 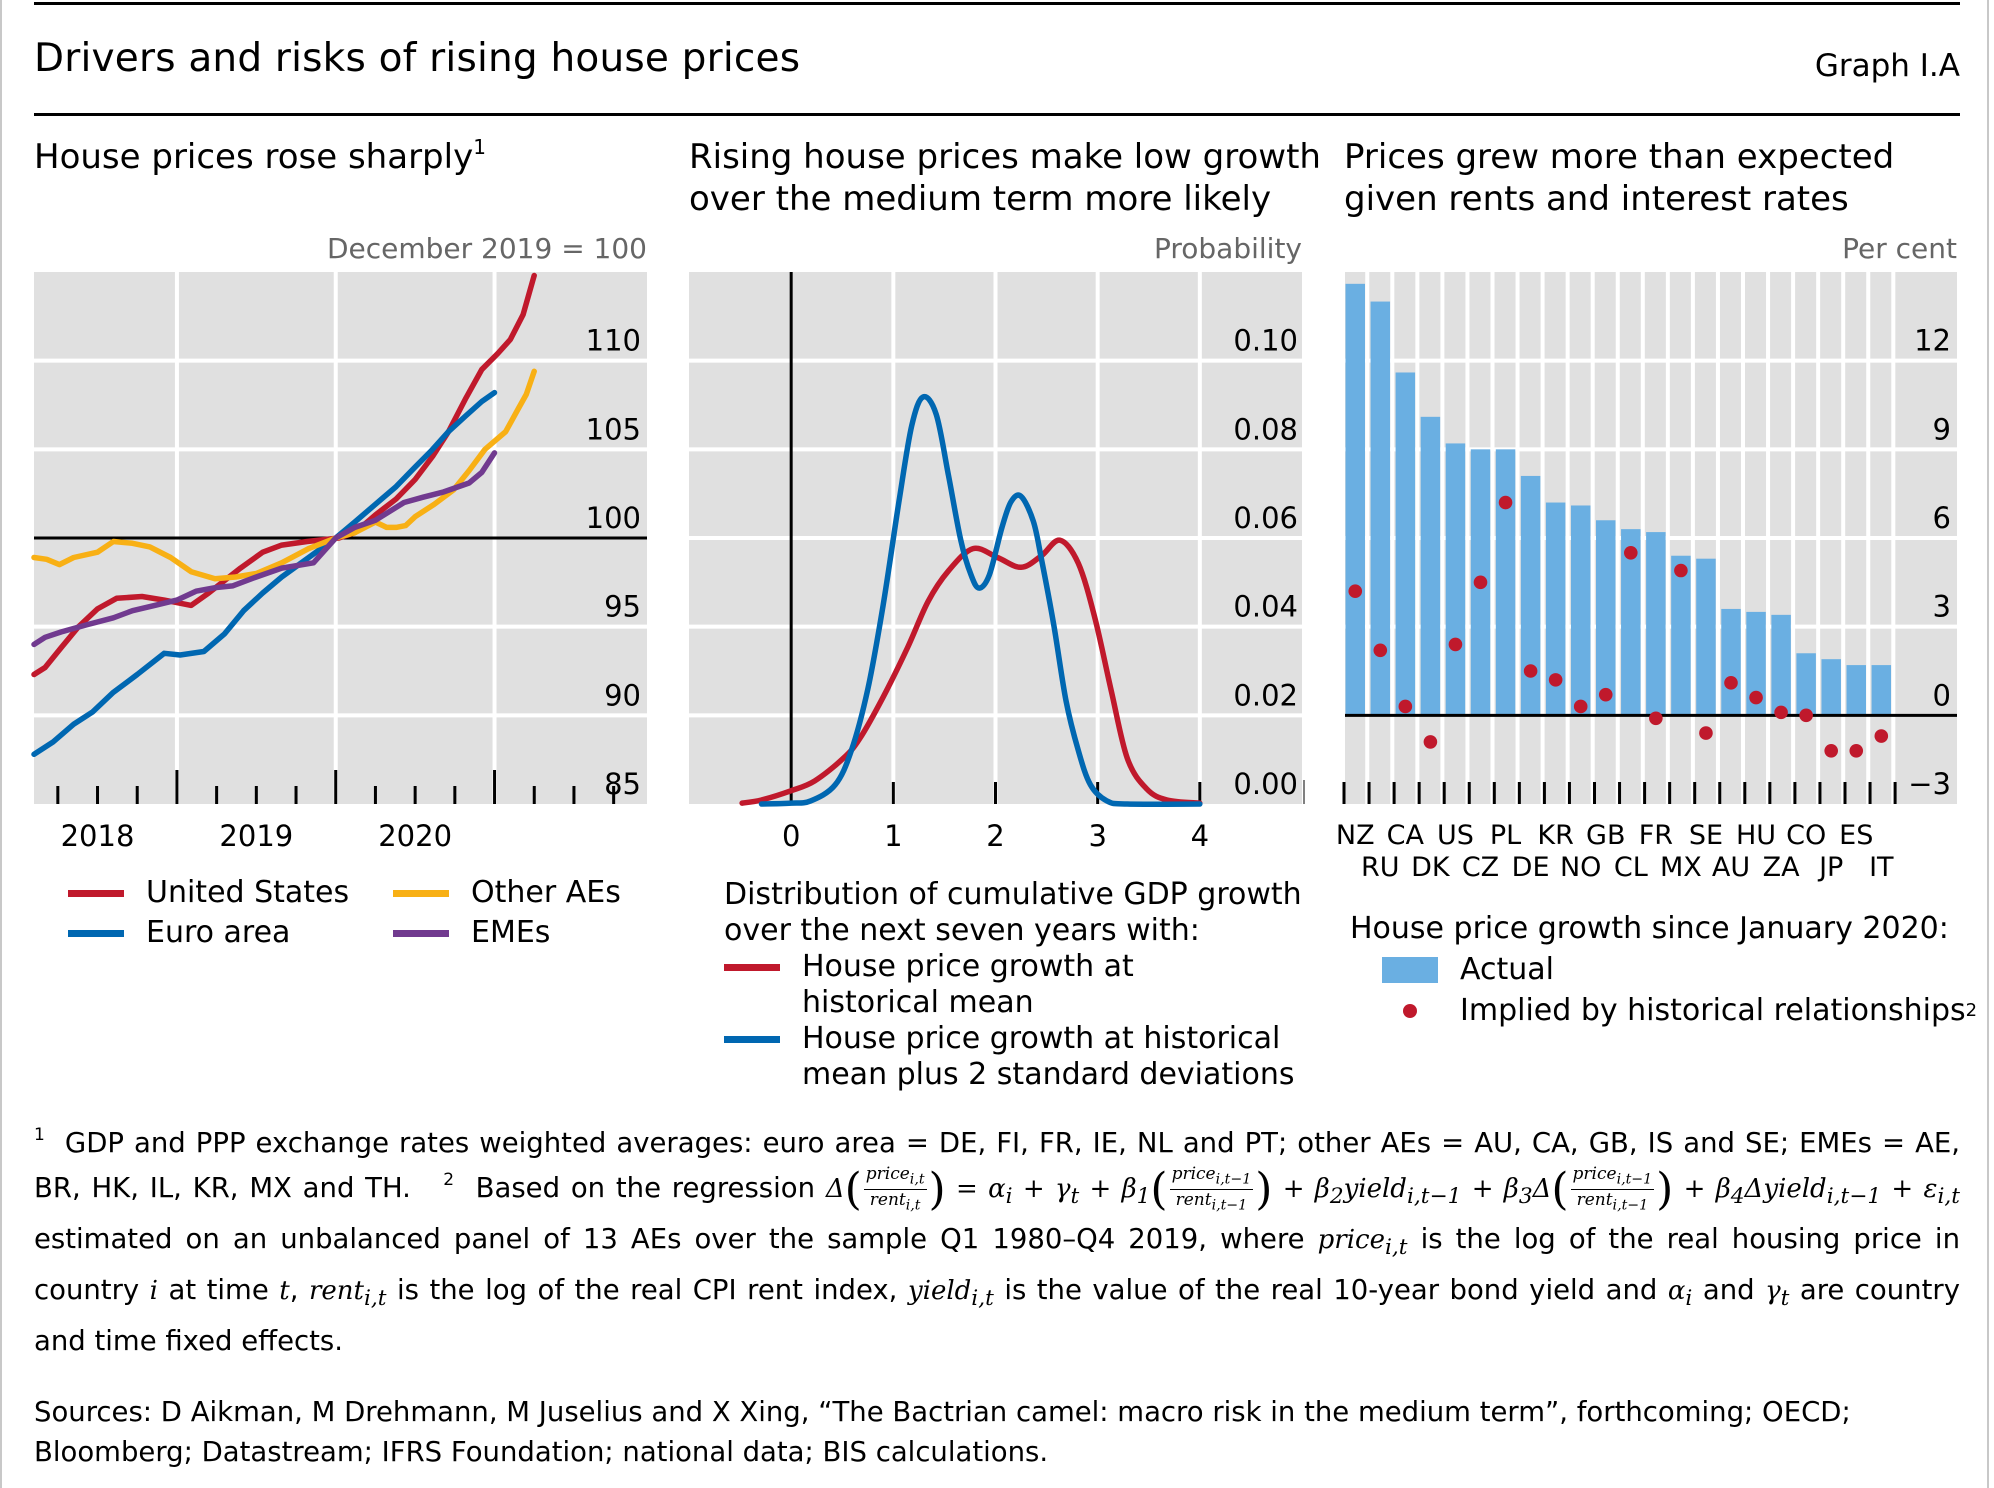 I want to click on x-tick-label: 2019, so click(x=256, y=836).